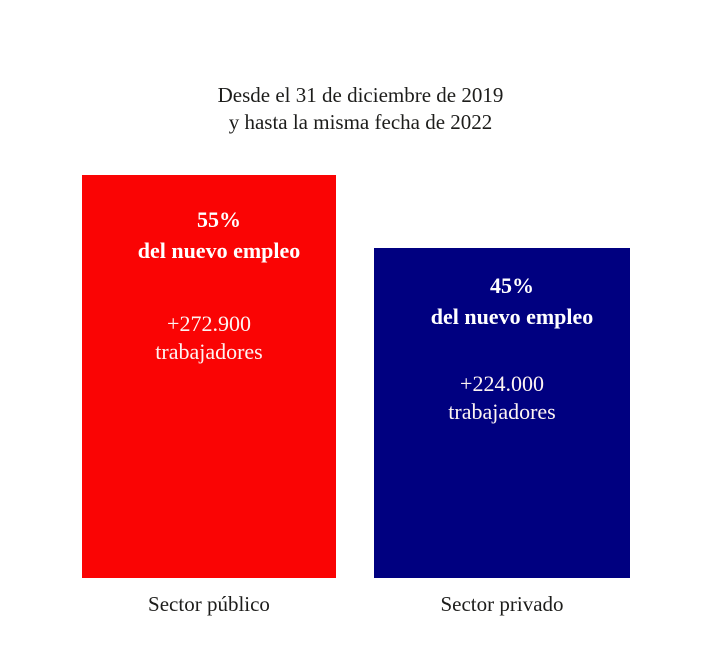  I want to click on bar-privado-workers-value: +224.000, so click(502, 383).